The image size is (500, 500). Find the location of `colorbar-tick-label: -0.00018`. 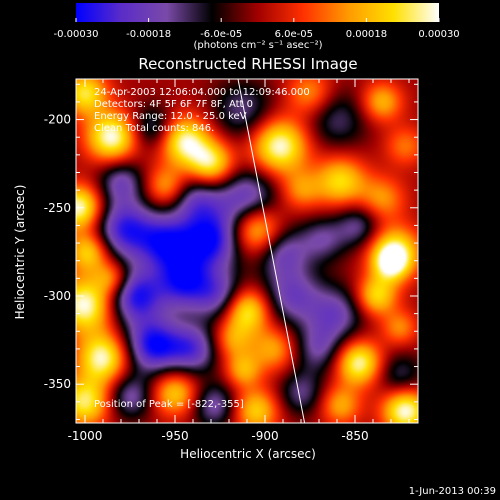

colorbar-tick-label: -0.00018 is located at coordinates (148, 34).